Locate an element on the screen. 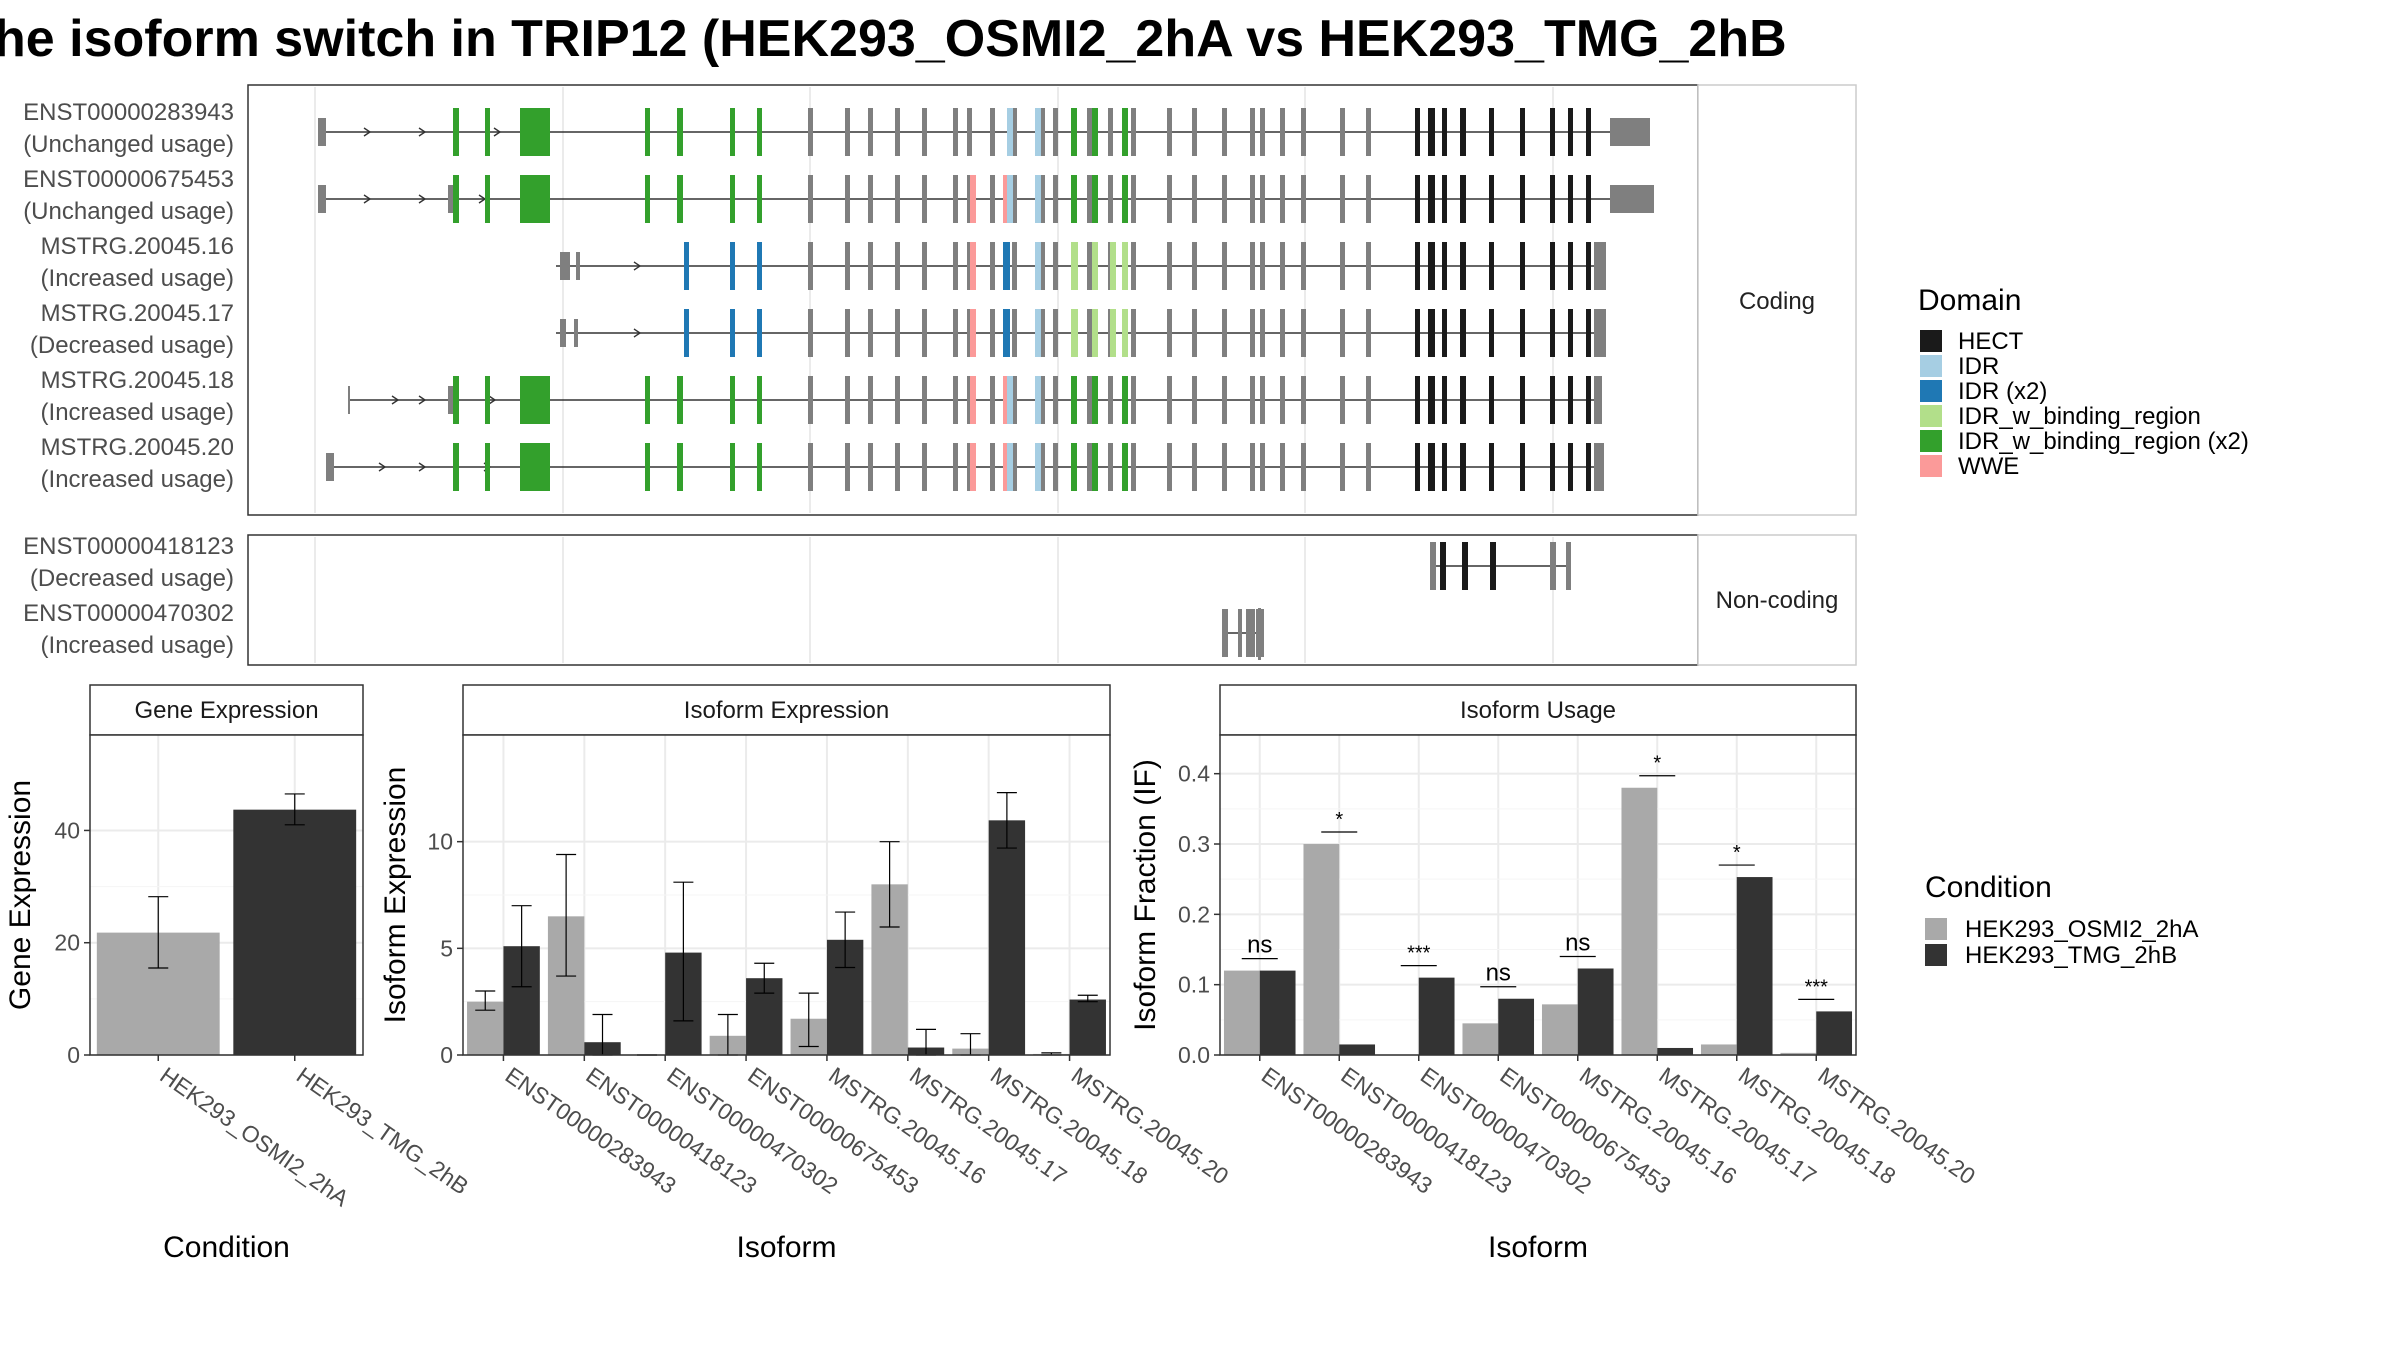 The height and width of the screenshot is (1350, 2400). transcript-id-label: MSTRG.20045.18 is located at coordinates (137, 380).